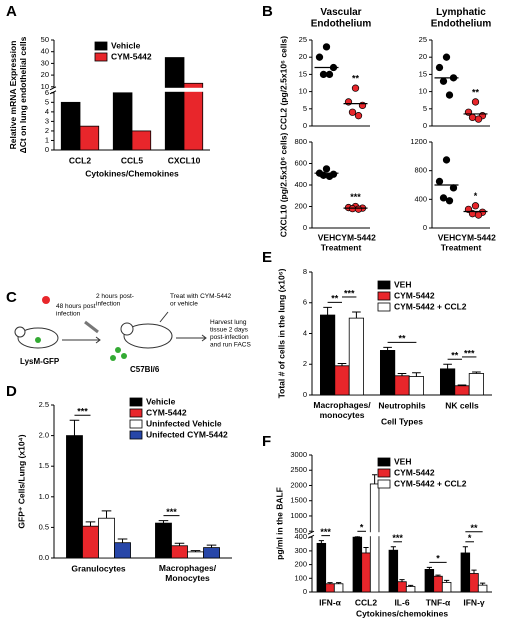 The image size is (505, 623). What do you see at coordinates (184, 160) in the screenshot?
I see `x-tick-label: CXCL10` at bounding box center [184, 160].